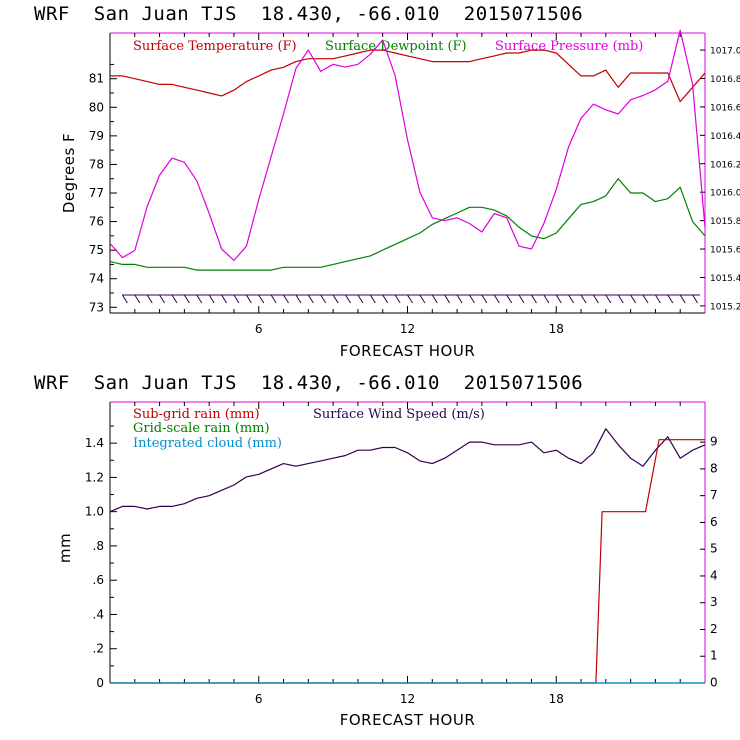  Describe the element at coordinates (96, 250) in the screenshot. I see `panel1-y-tick-label: 75` at that location.